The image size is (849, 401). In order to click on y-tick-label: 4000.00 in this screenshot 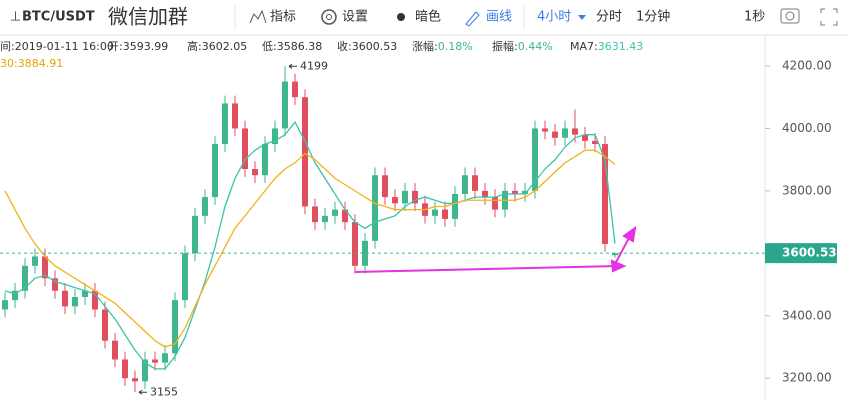, I will do `click(807, 128)`.